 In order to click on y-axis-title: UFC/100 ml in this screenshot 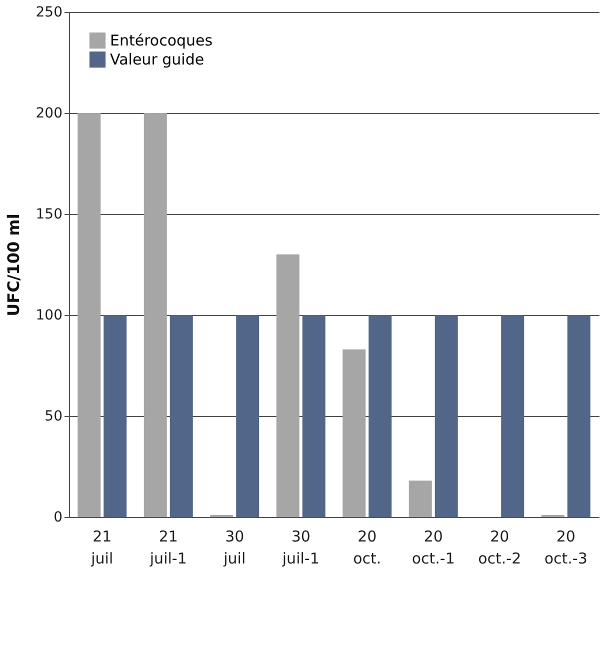, I will do `click(13, 265)`.